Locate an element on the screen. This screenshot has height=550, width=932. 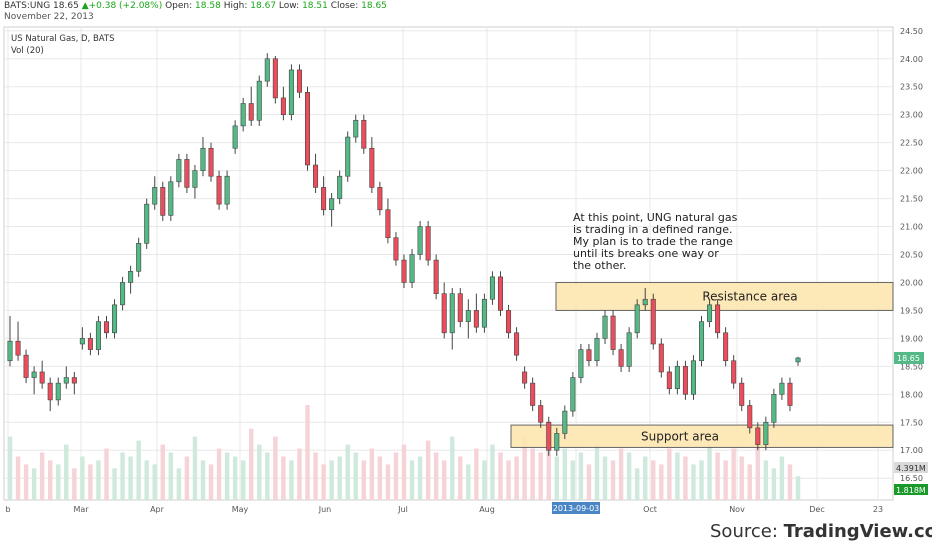
resistance-box is located at coordinates (724, 296).